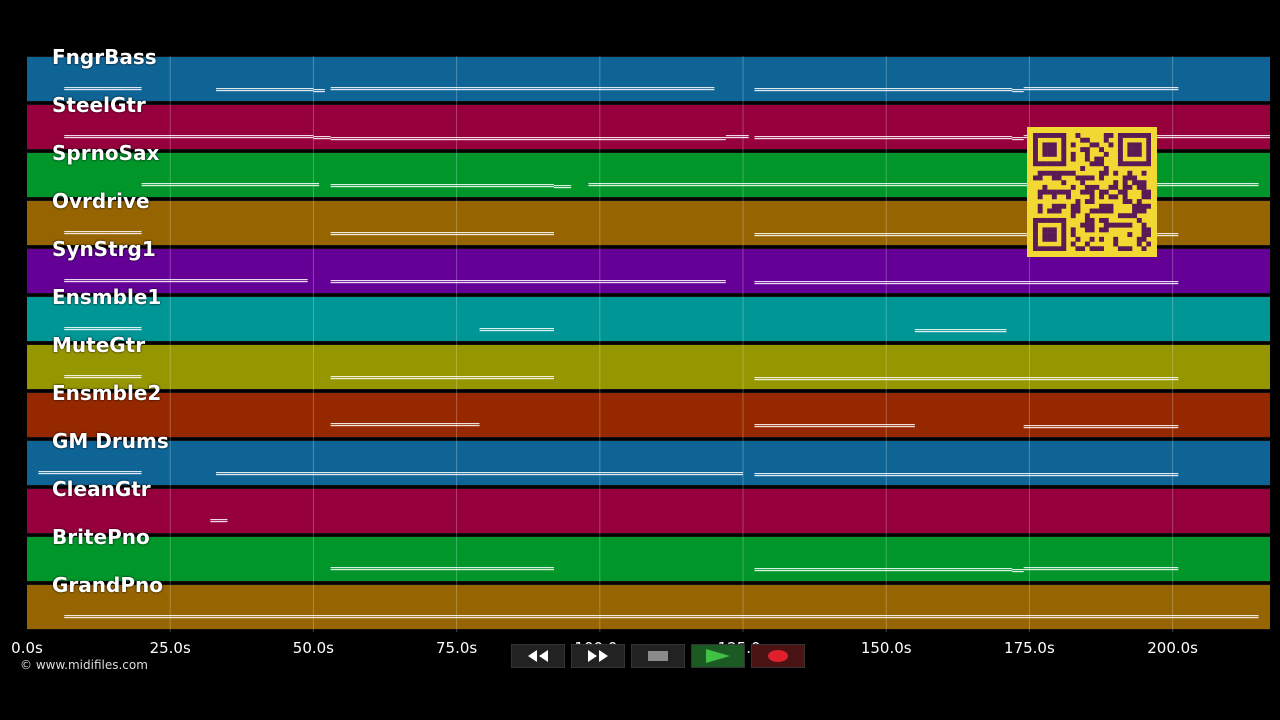  I want to click on time-tick: 175.0s, so click(1029, 648).